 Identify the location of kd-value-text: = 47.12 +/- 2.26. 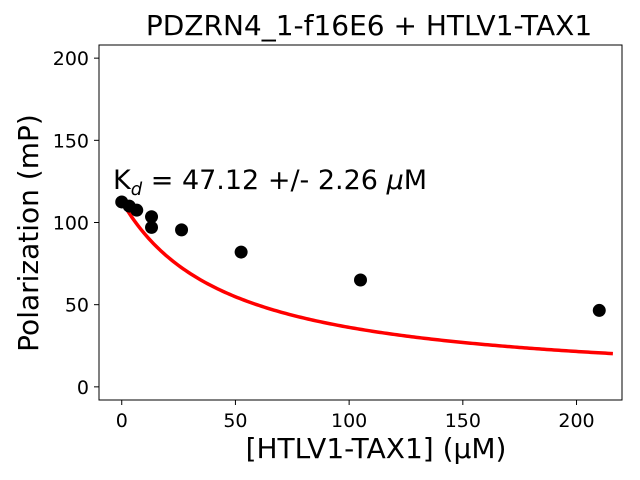
(264, 180).